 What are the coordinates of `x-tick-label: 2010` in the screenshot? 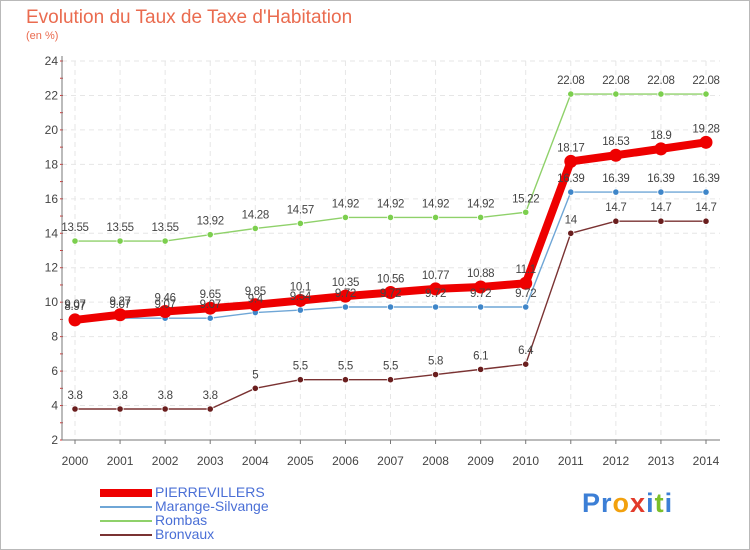 It's located at (525, 461).